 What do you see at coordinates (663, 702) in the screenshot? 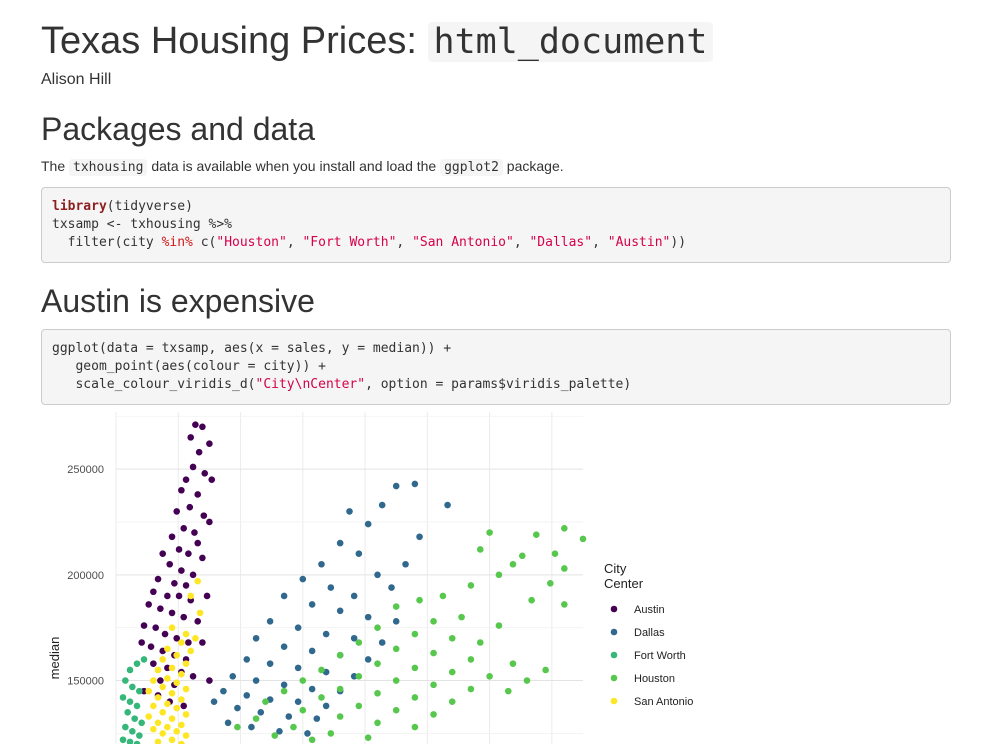
I see `legend-label: San Antonio` at bounding box center [663, 702].